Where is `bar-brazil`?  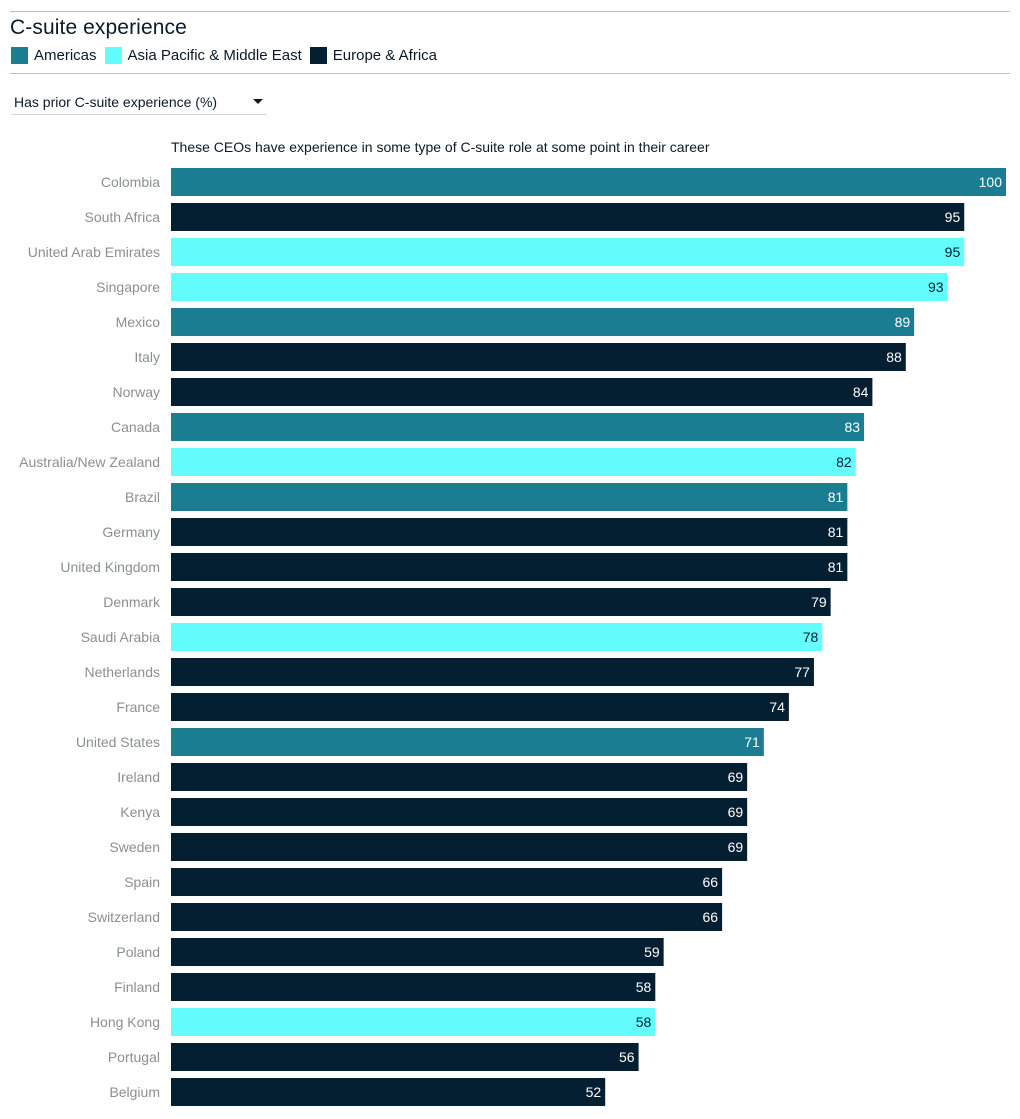 bar-brazil is located at coordinates (509, 497).